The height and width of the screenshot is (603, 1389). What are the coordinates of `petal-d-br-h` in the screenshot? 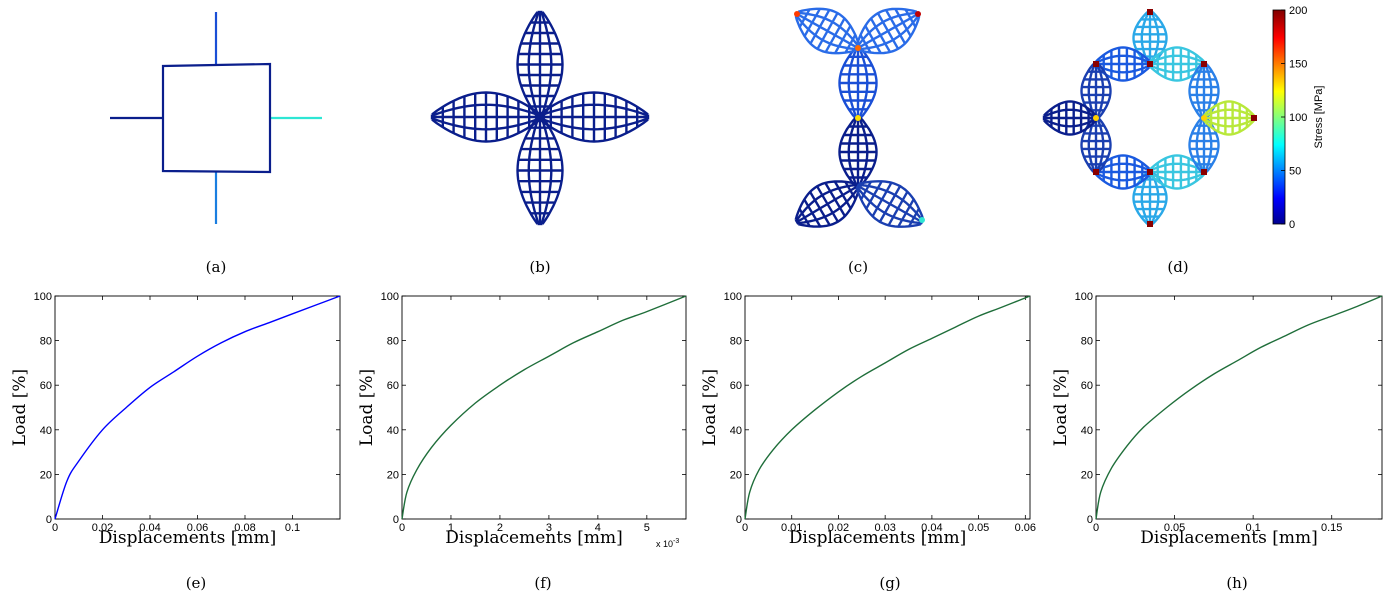 It's located at (1177, 172).